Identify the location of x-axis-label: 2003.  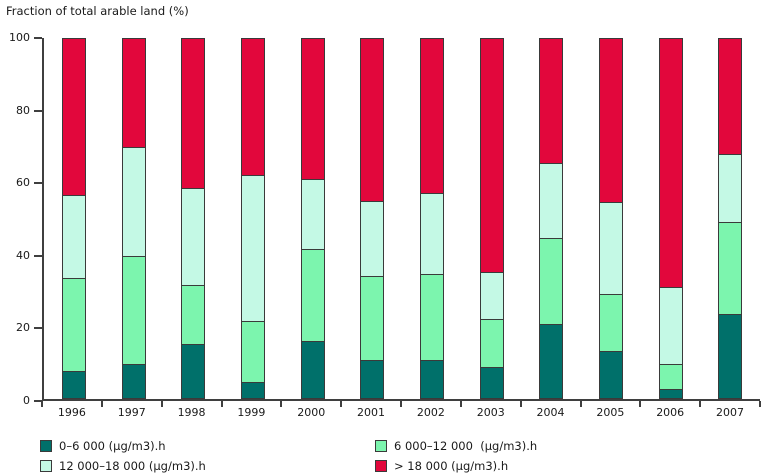
(490, 412).